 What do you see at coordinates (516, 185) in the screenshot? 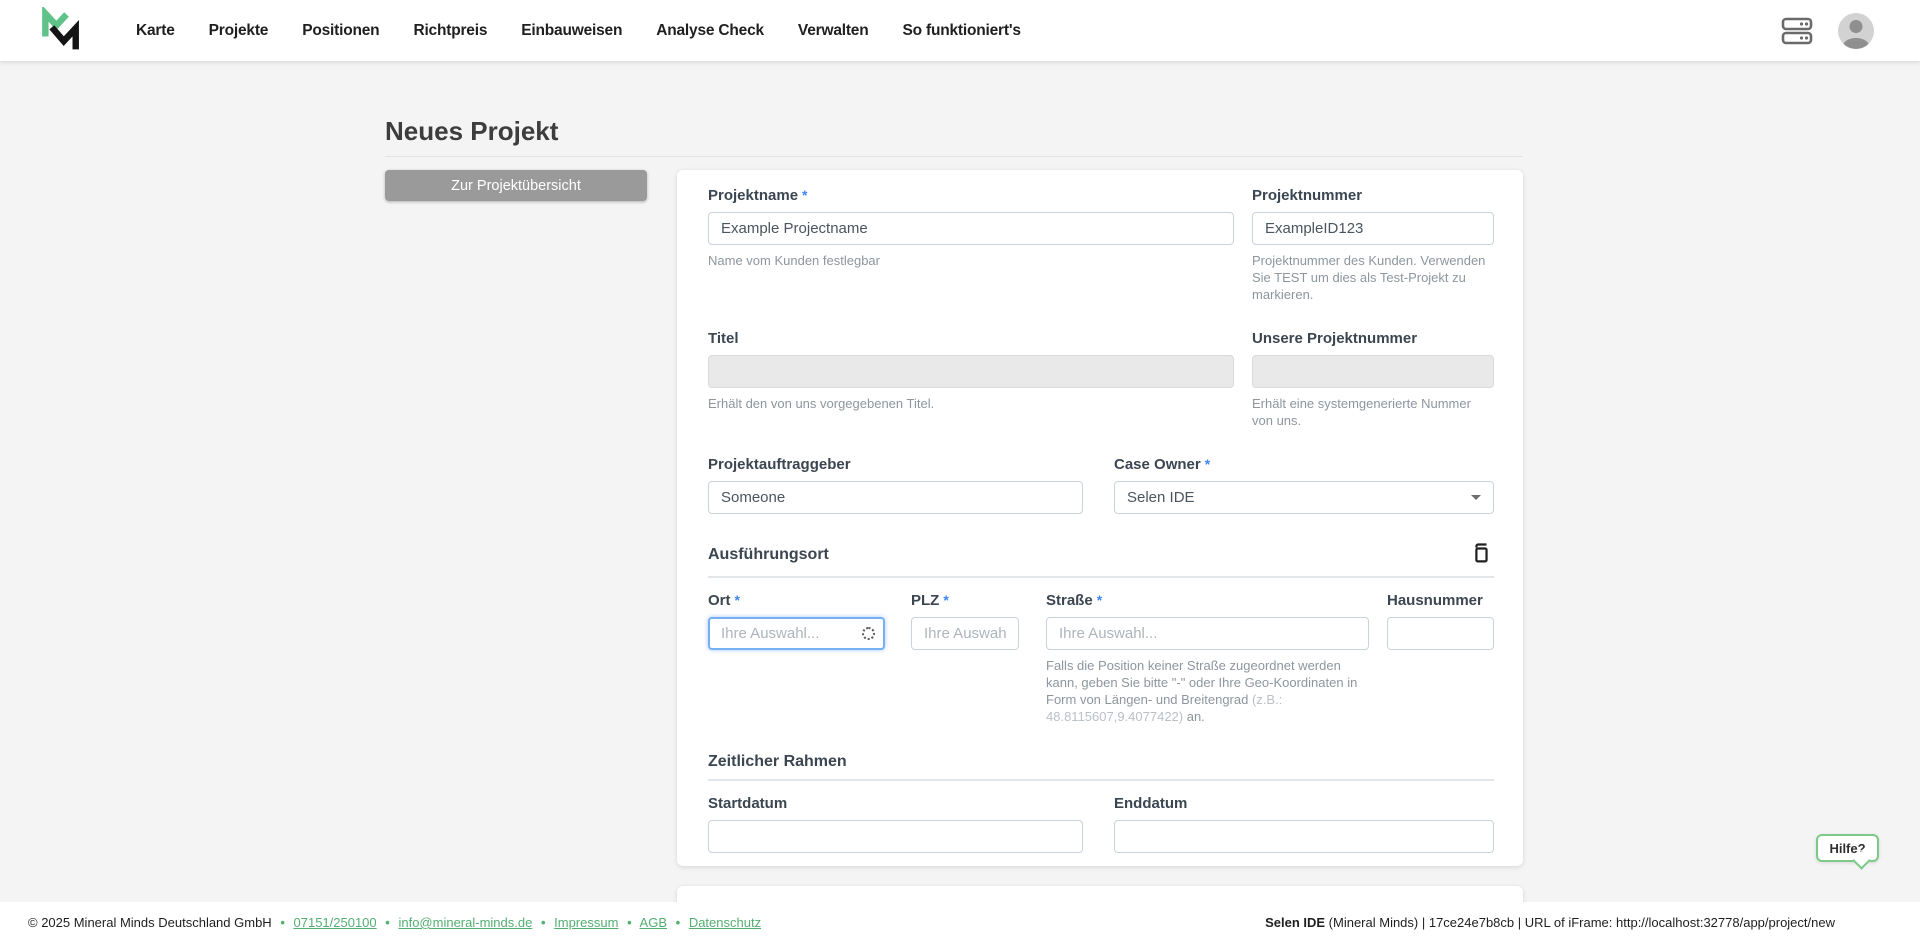
I see `zur-projektuebersicht-button: Zur Projektübersicht` at bounding box center [516, 185].